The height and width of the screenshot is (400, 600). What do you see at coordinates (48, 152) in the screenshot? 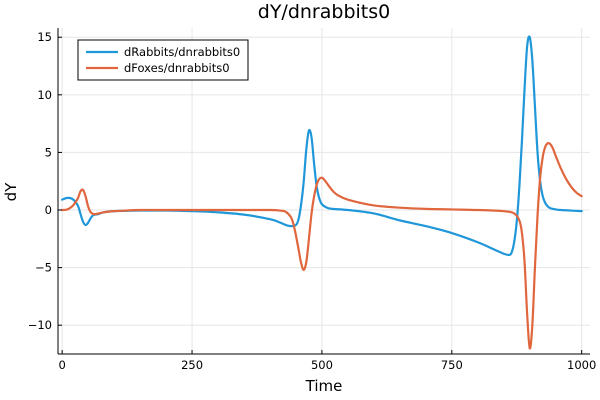
I see `y-tick-label: 5` at bounding box center [48, 152].